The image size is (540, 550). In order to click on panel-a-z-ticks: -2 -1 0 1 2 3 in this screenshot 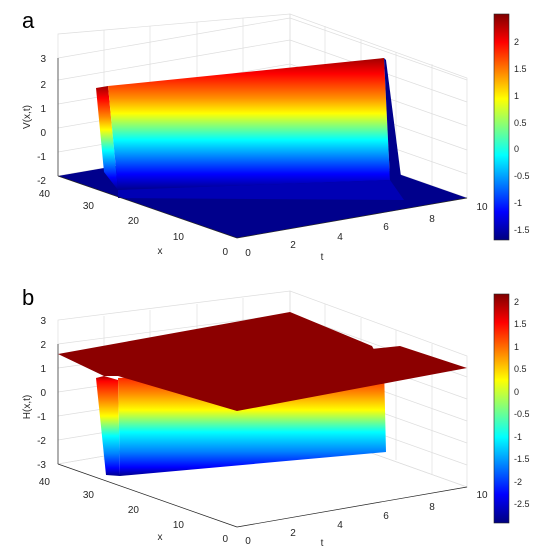, I will do `click(41, 120)`.